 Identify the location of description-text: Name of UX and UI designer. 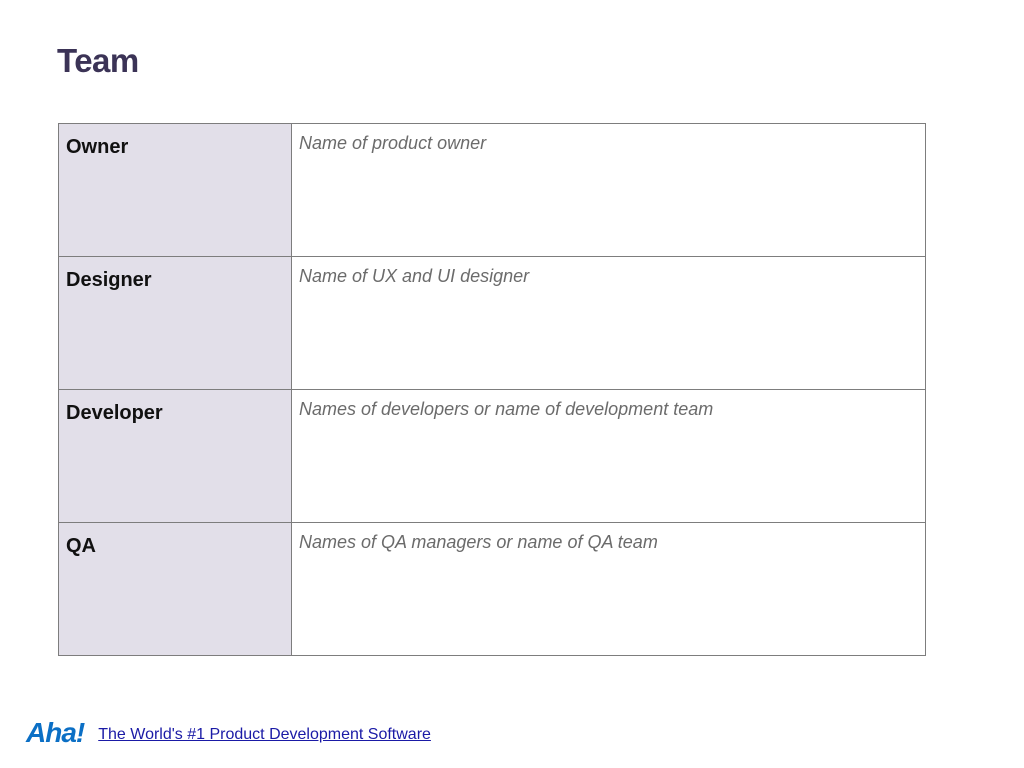
(414, 276).